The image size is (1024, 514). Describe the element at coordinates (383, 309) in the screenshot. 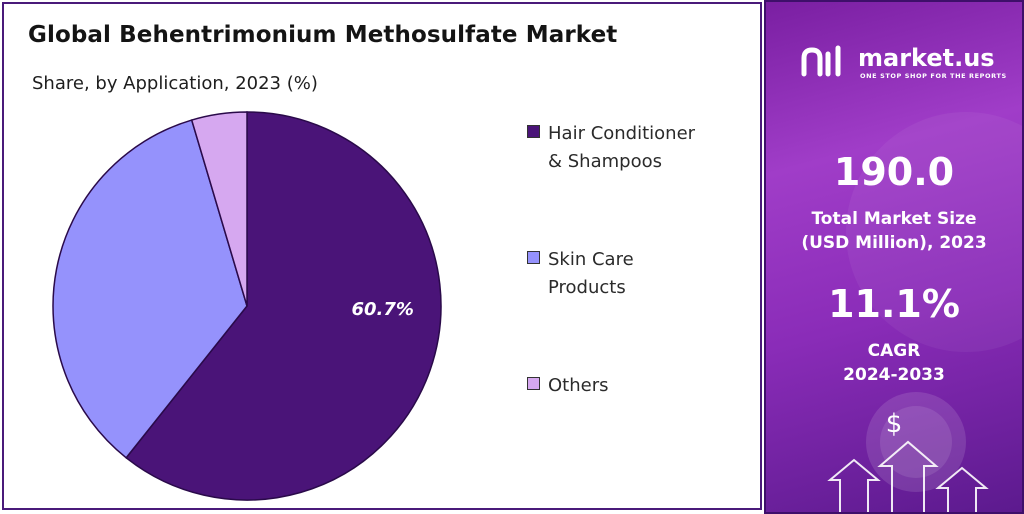

I see `pie-data-label-0: 60.7%` at that location.